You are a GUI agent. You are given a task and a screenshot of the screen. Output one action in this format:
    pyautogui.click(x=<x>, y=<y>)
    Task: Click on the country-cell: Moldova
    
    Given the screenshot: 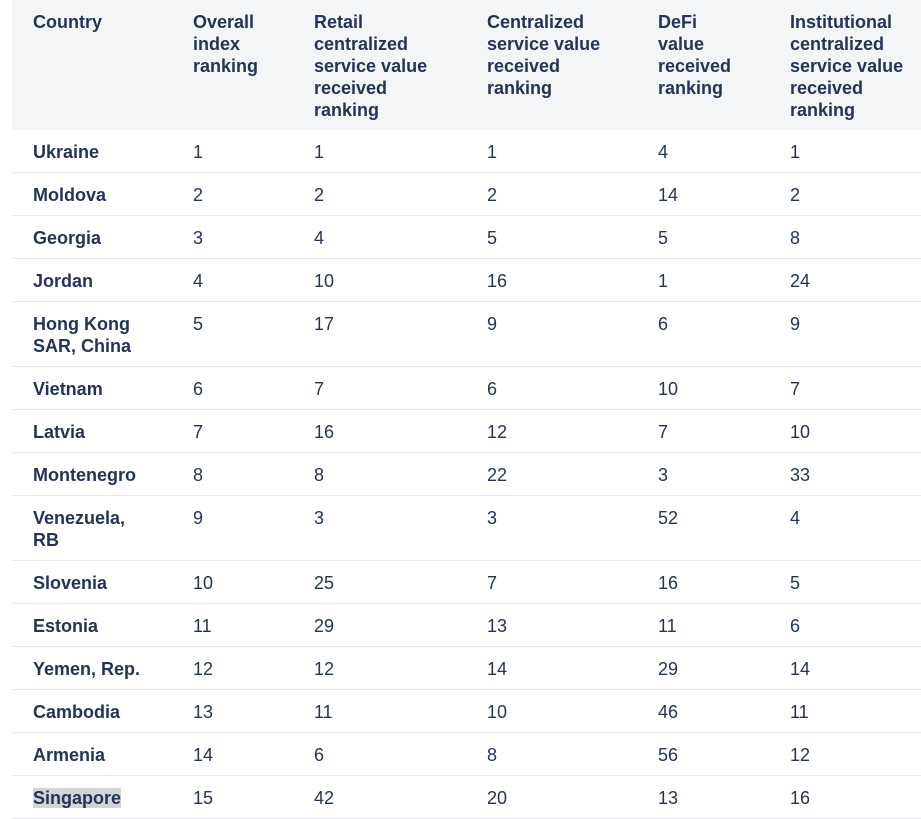 What is the action you would take?
    pyautogui.click(x=92, y=194)
    